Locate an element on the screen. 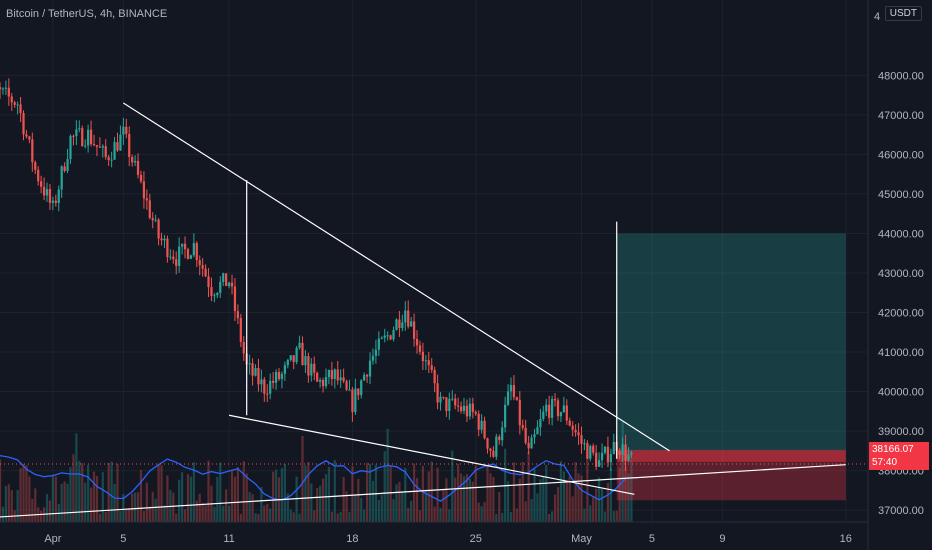  price-tick-label: 44000.00 is located at coordinates (901, 234).